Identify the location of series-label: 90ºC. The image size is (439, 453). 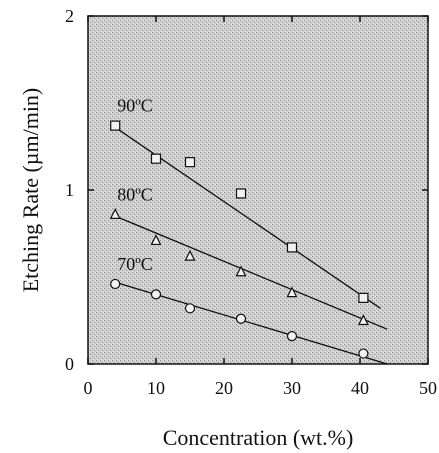
(135, 106).